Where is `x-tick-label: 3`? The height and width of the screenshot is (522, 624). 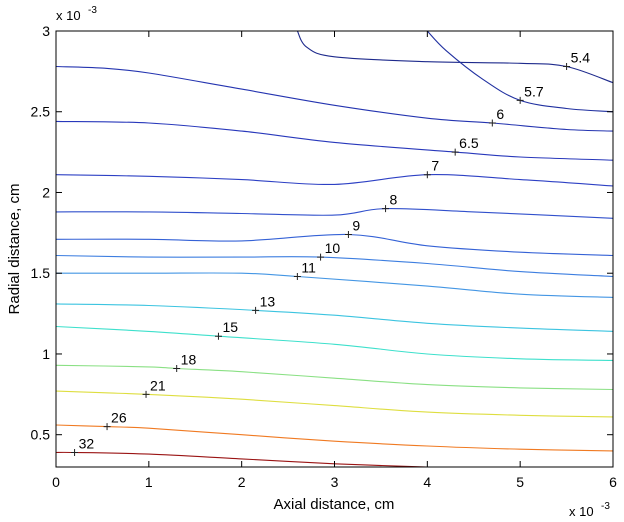
x-tick-label: 3 is located at coordinates (335, 482).